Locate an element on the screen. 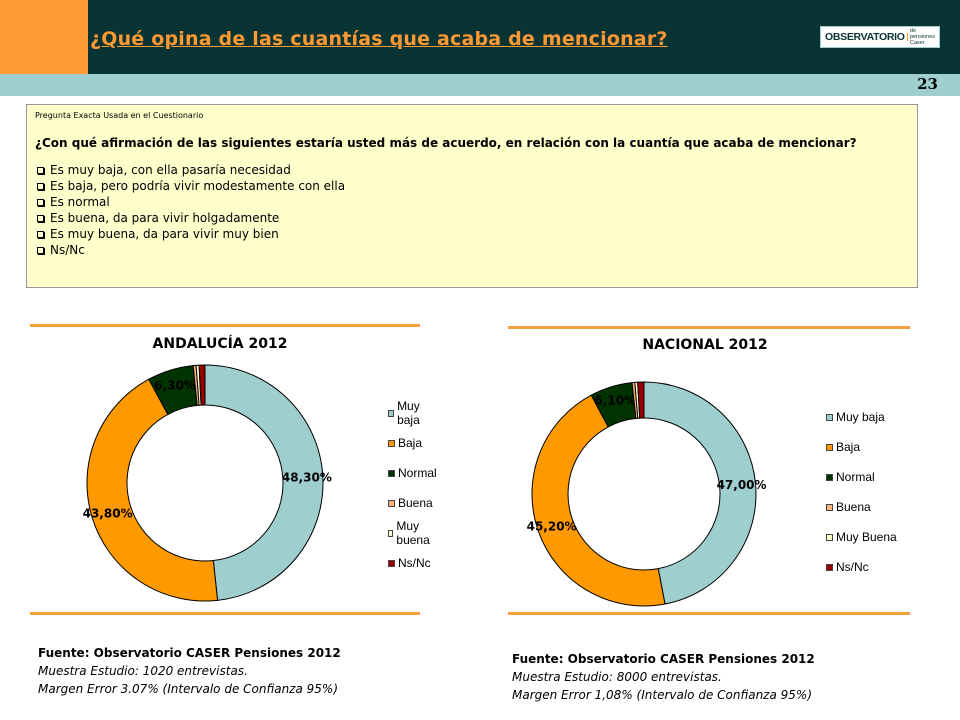 This screenshot has height=720, width=960. header-accent-block is located at coordinates (44, 37).